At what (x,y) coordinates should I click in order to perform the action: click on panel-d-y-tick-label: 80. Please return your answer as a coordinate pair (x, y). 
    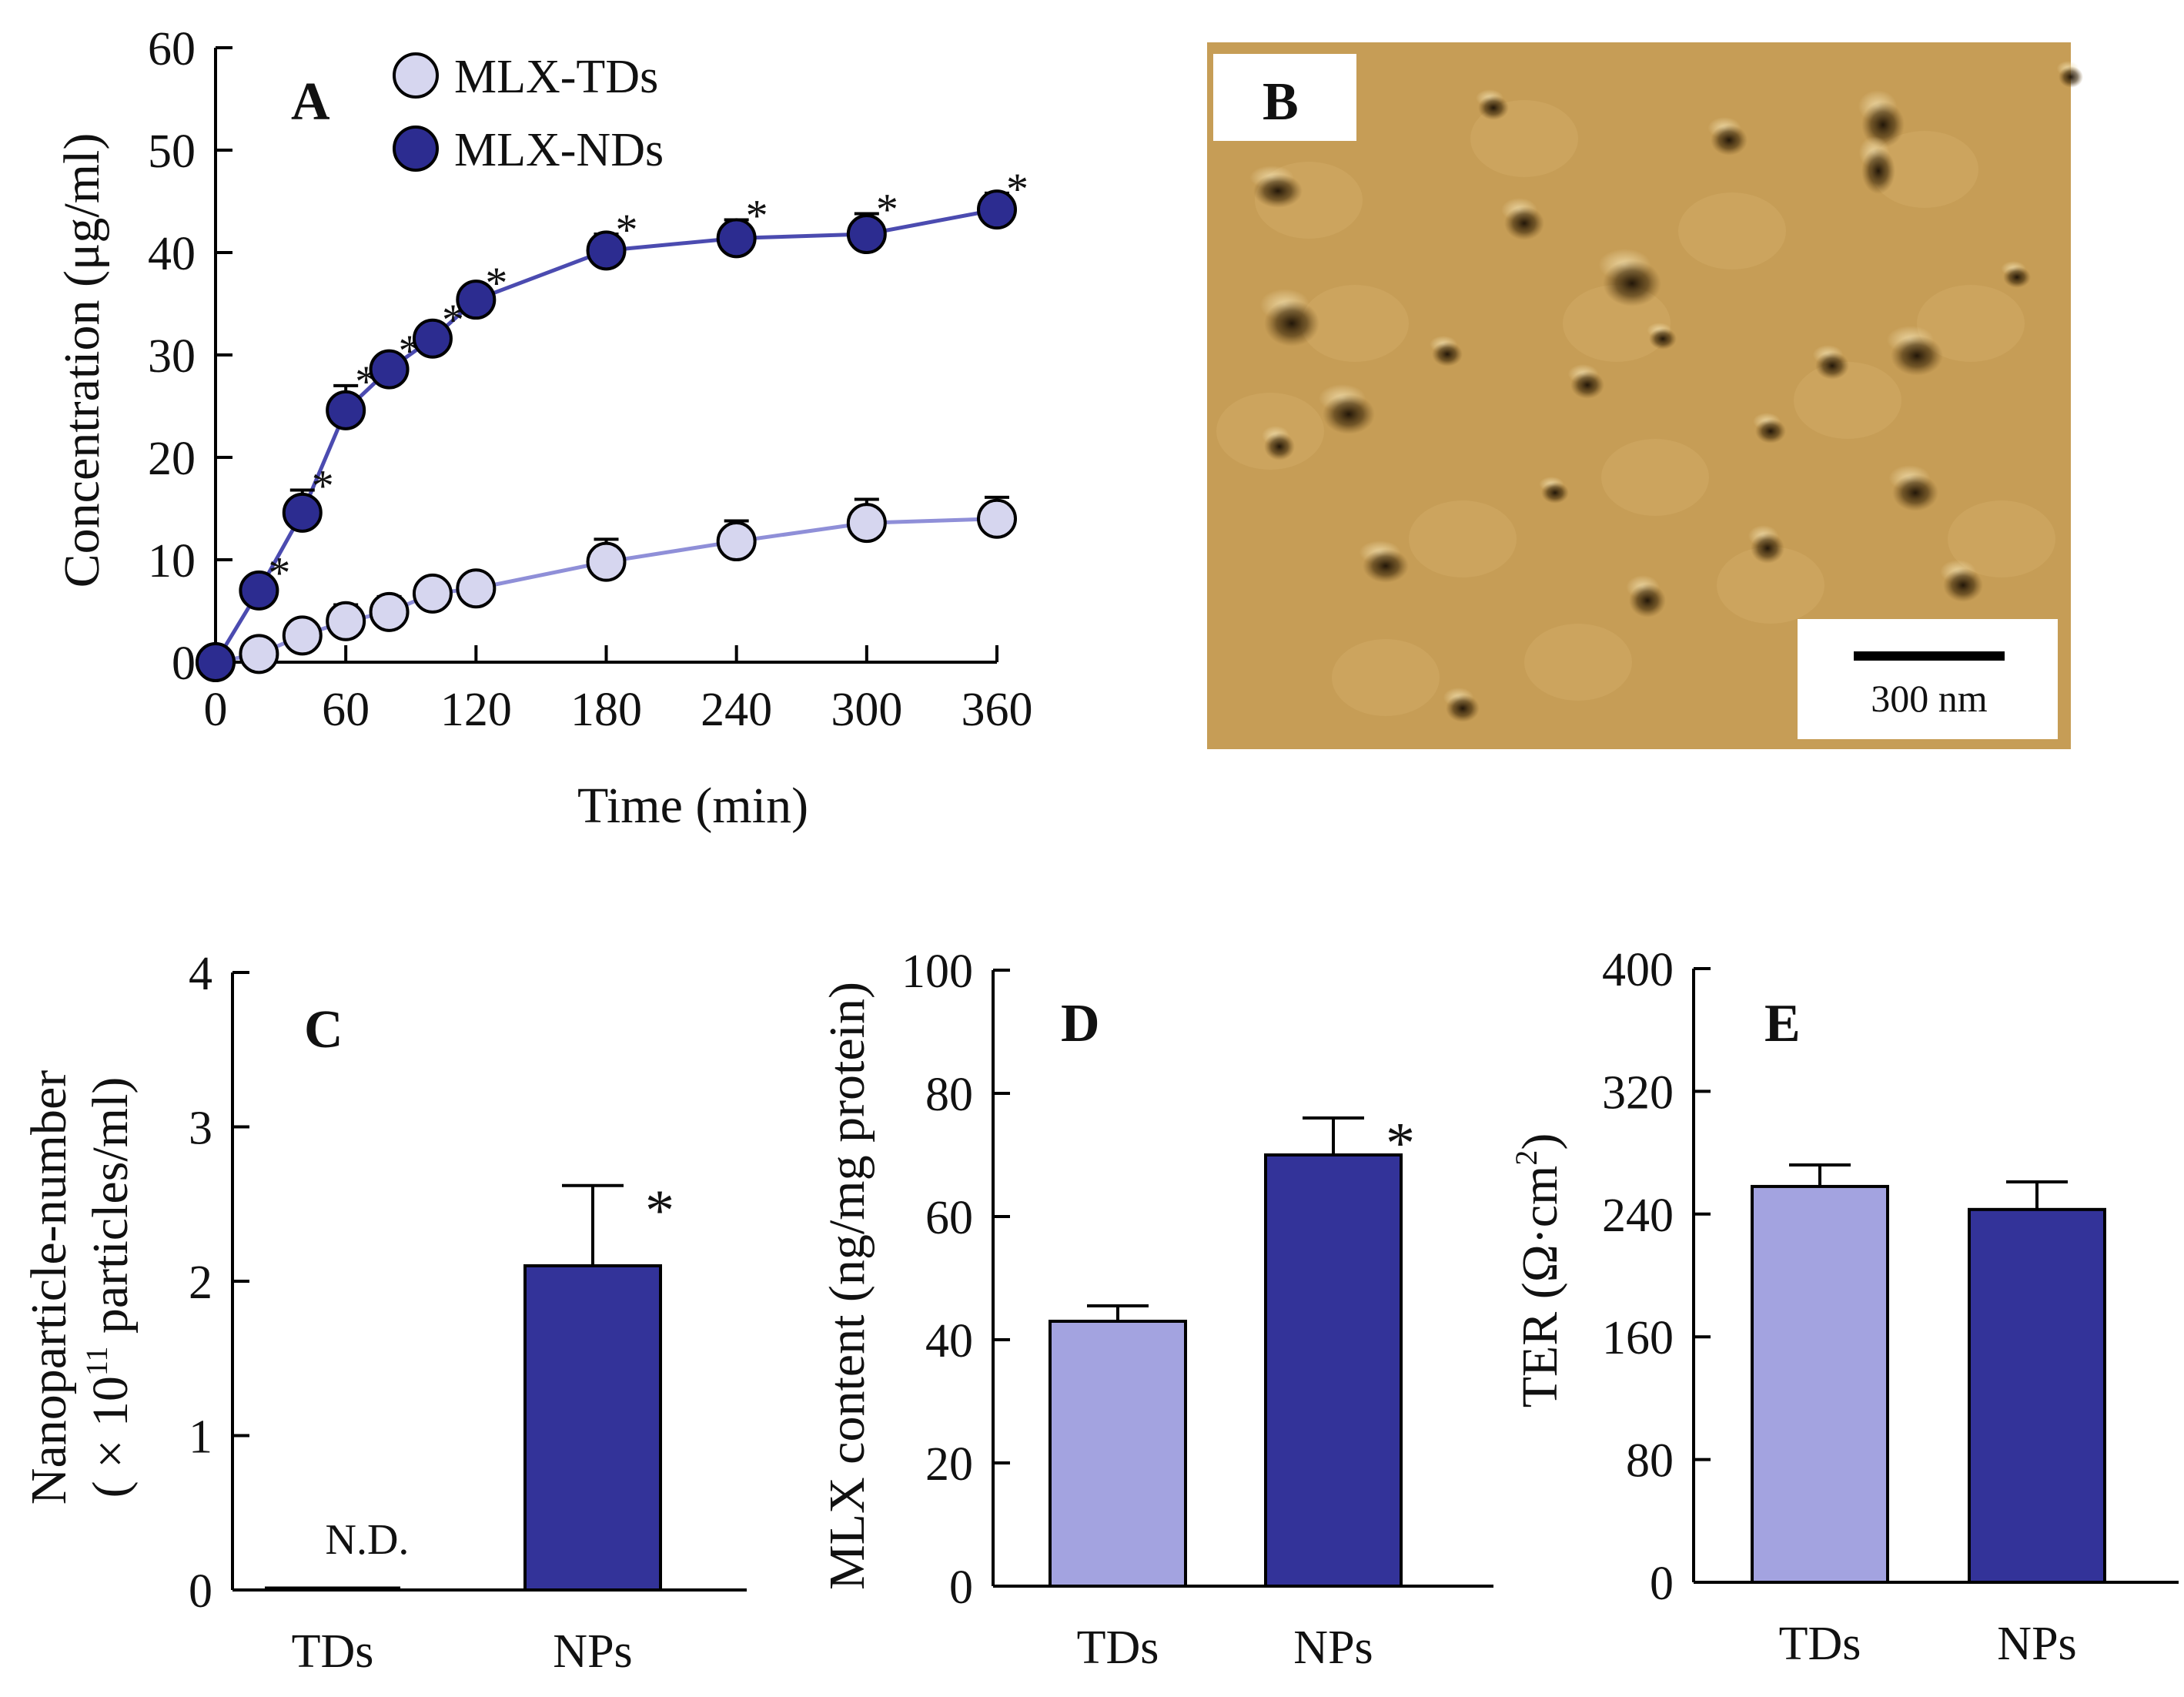
    Looking at the image, I should click on (949, 1095).